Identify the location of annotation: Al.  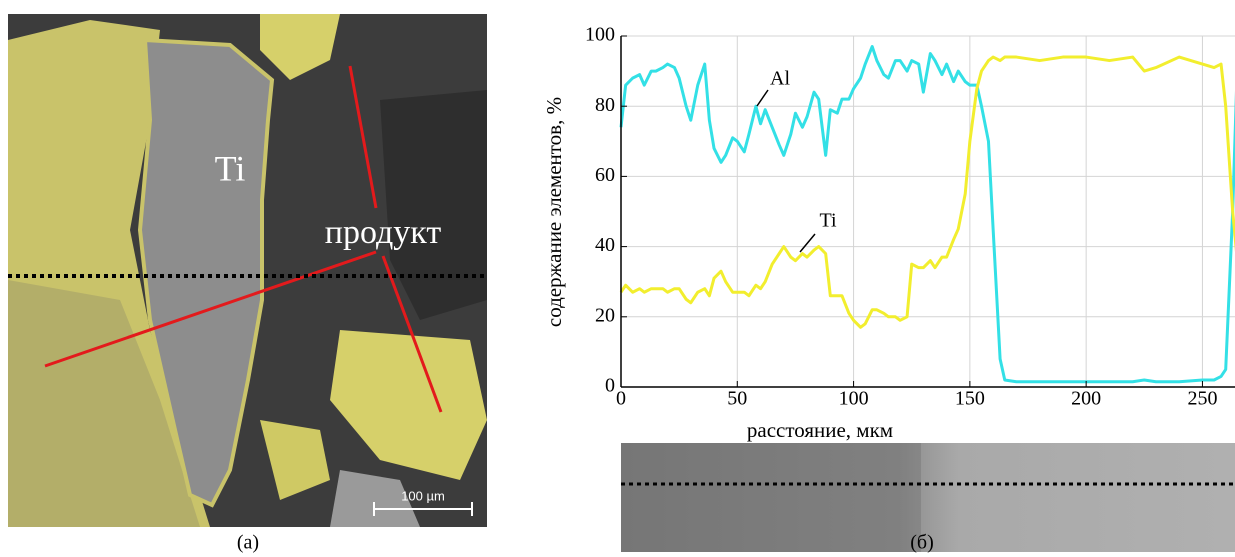
(780, 79).